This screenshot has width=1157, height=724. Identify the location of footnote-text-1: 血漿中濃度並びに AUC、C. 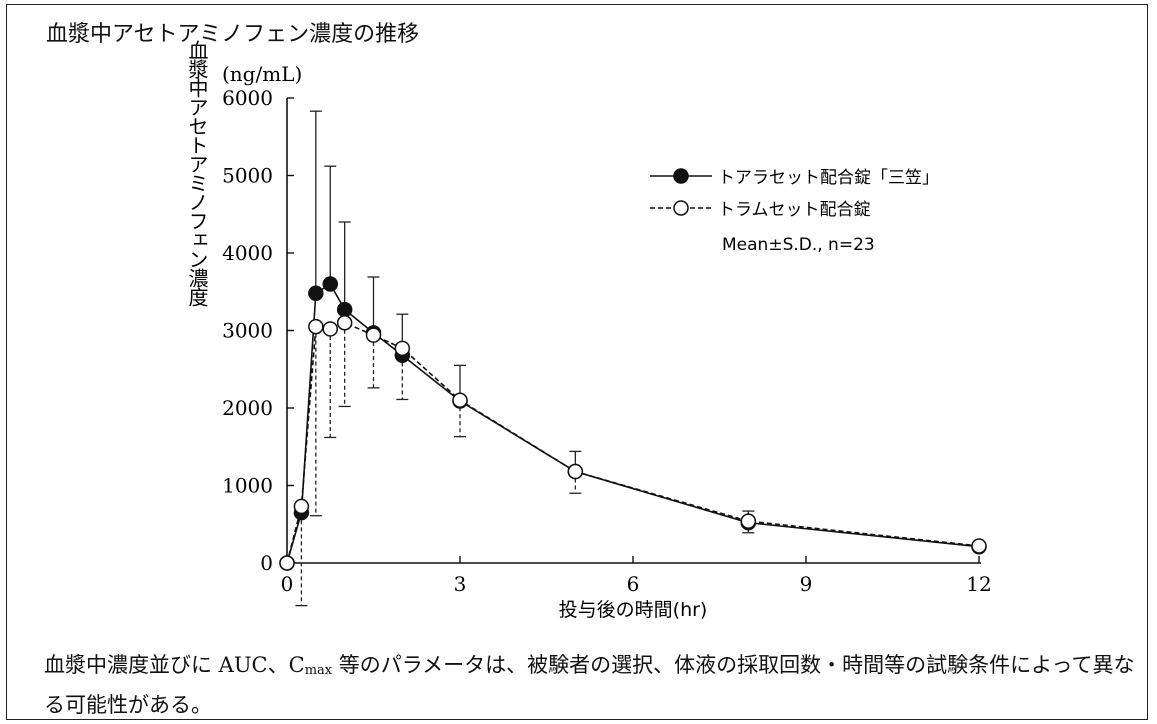
(174, 665).